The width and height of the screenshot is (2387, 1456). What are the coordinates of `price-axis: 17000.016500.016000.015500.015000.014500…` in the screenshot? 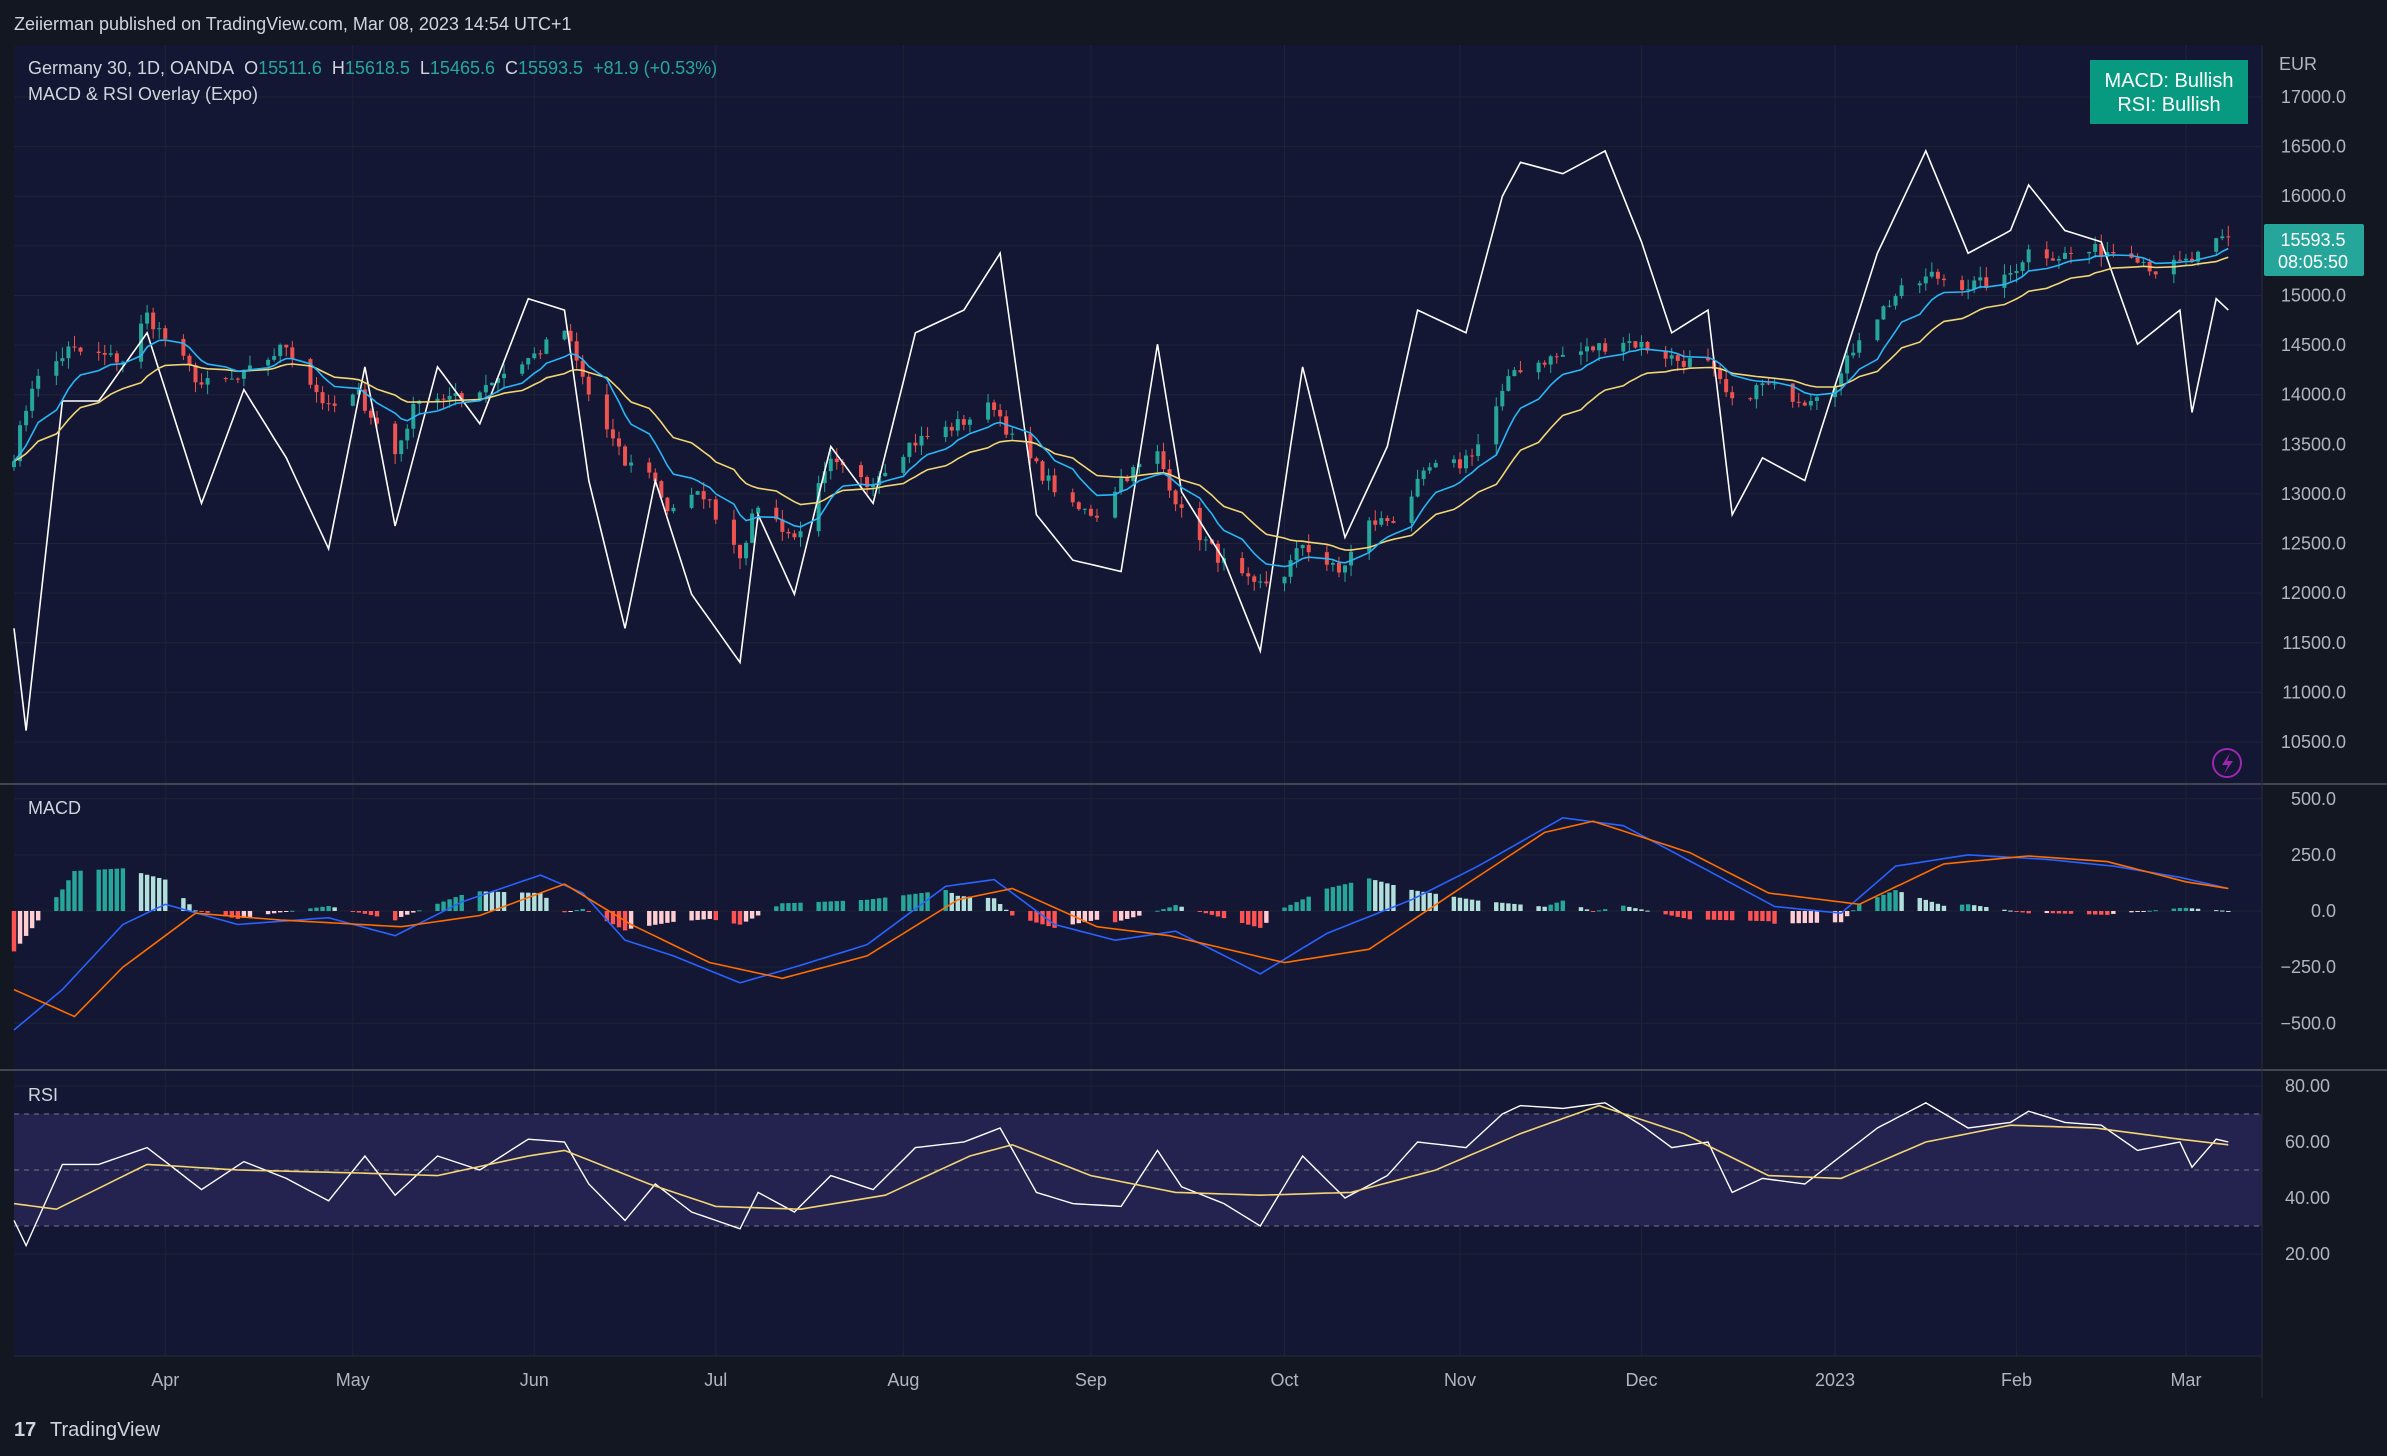 It's located at (2313, 419).